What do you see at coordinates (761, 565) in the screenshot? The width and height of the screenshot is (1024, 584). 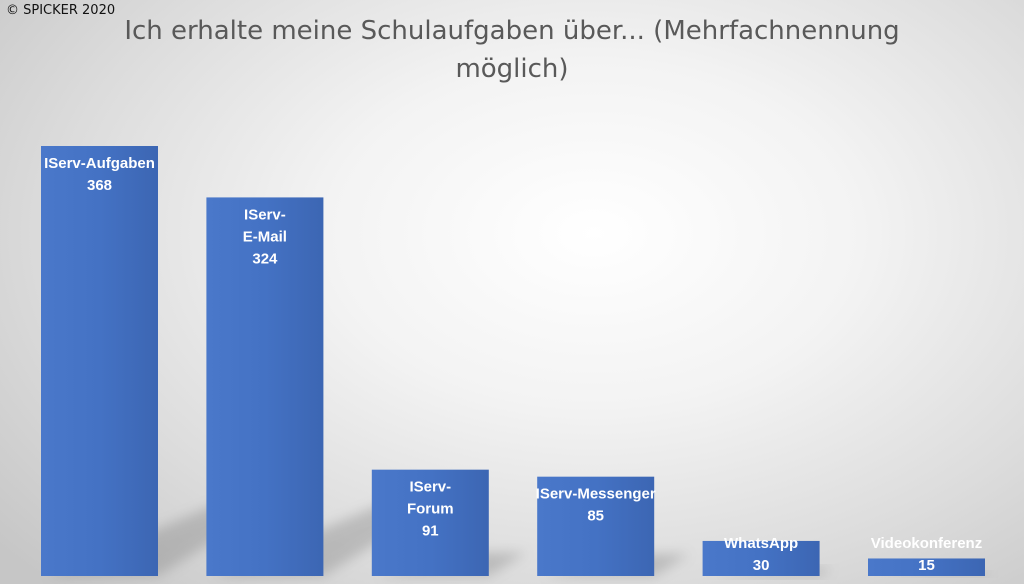 I see `value-label: 30` at bounding box center [761, 565].